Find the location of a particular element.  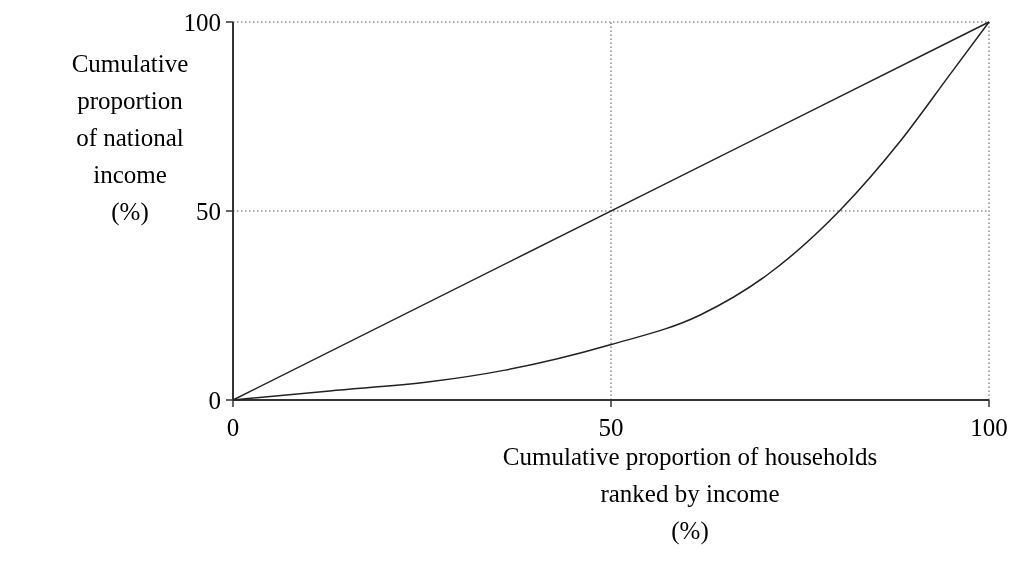

y-axis-title: Cumulative proportion of national income (%) is located at coordinates (130, 138).